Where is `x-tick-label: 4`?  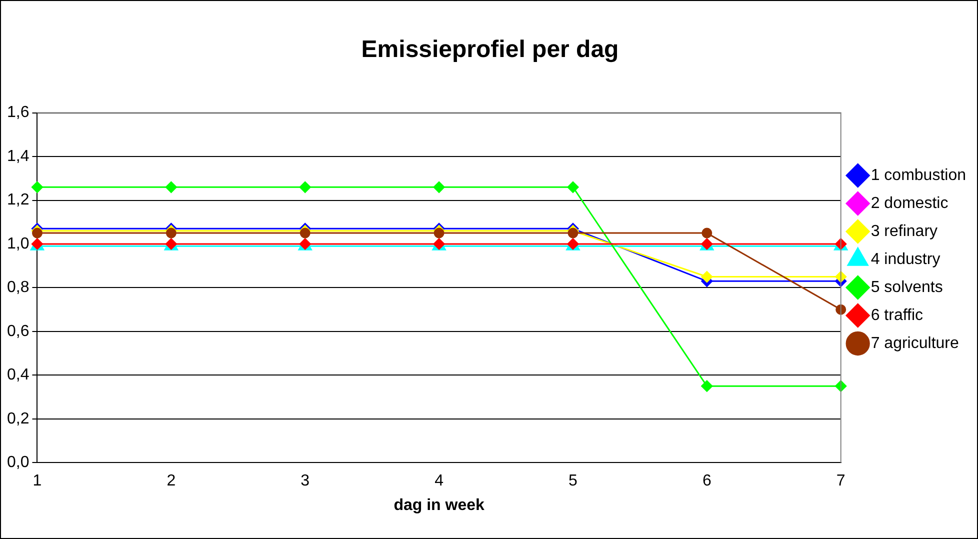 x-tick-label: 4 is located at coordinates (439, 481).